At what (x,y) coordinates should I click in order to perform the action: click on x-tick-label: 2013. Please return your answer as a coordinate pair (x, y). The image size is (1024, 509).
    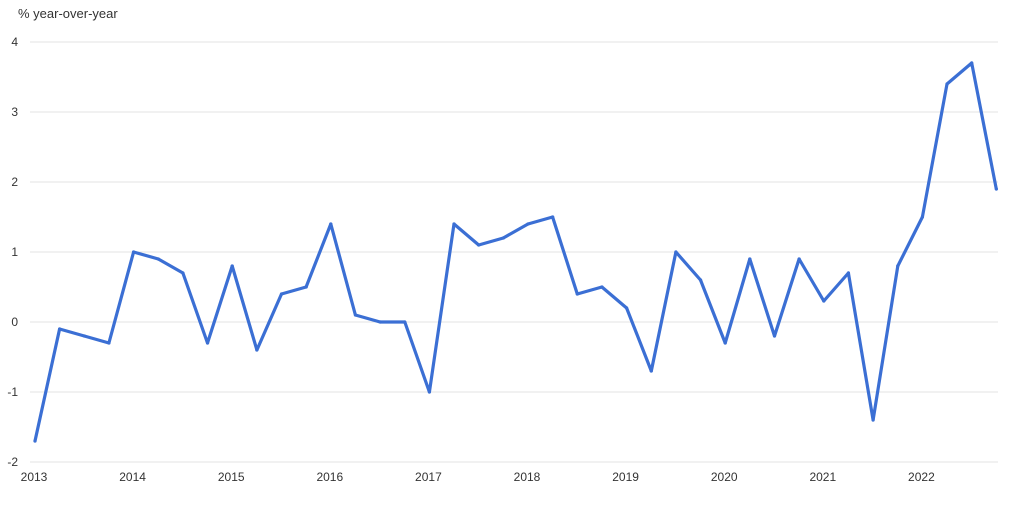
    Looking at the image, I should click on (34, 477).